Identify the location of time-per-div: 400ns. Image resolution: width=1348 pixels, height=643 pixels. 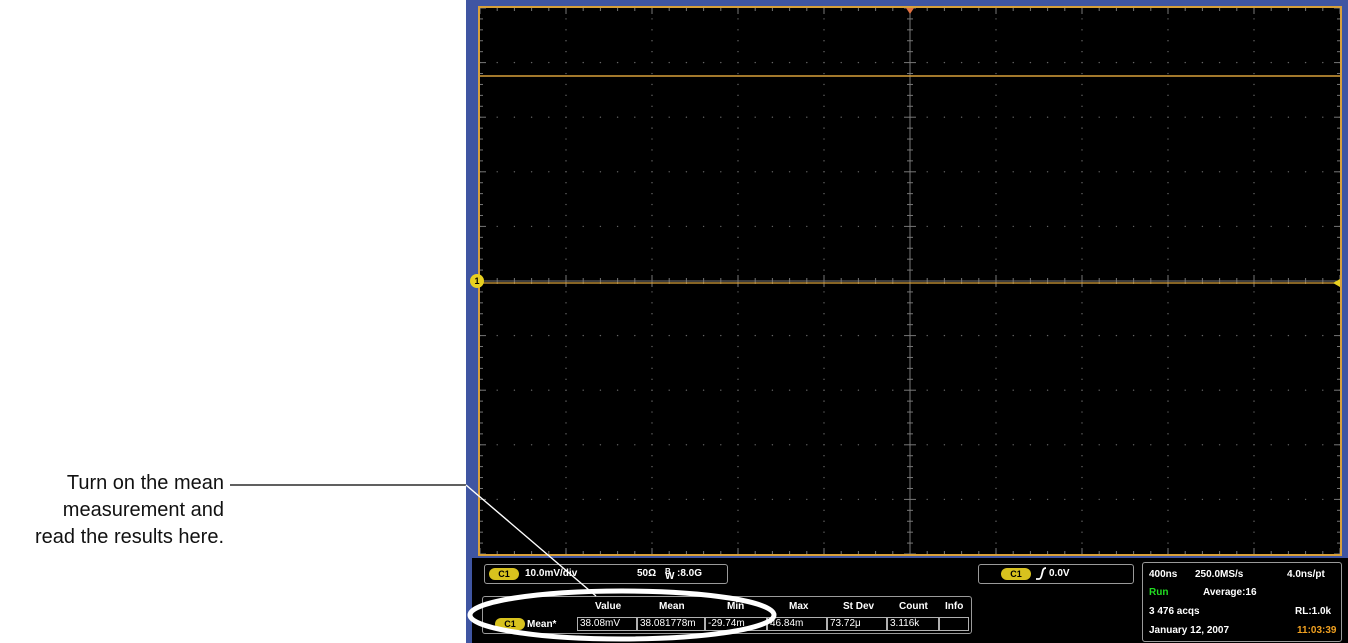
(1163, 574).